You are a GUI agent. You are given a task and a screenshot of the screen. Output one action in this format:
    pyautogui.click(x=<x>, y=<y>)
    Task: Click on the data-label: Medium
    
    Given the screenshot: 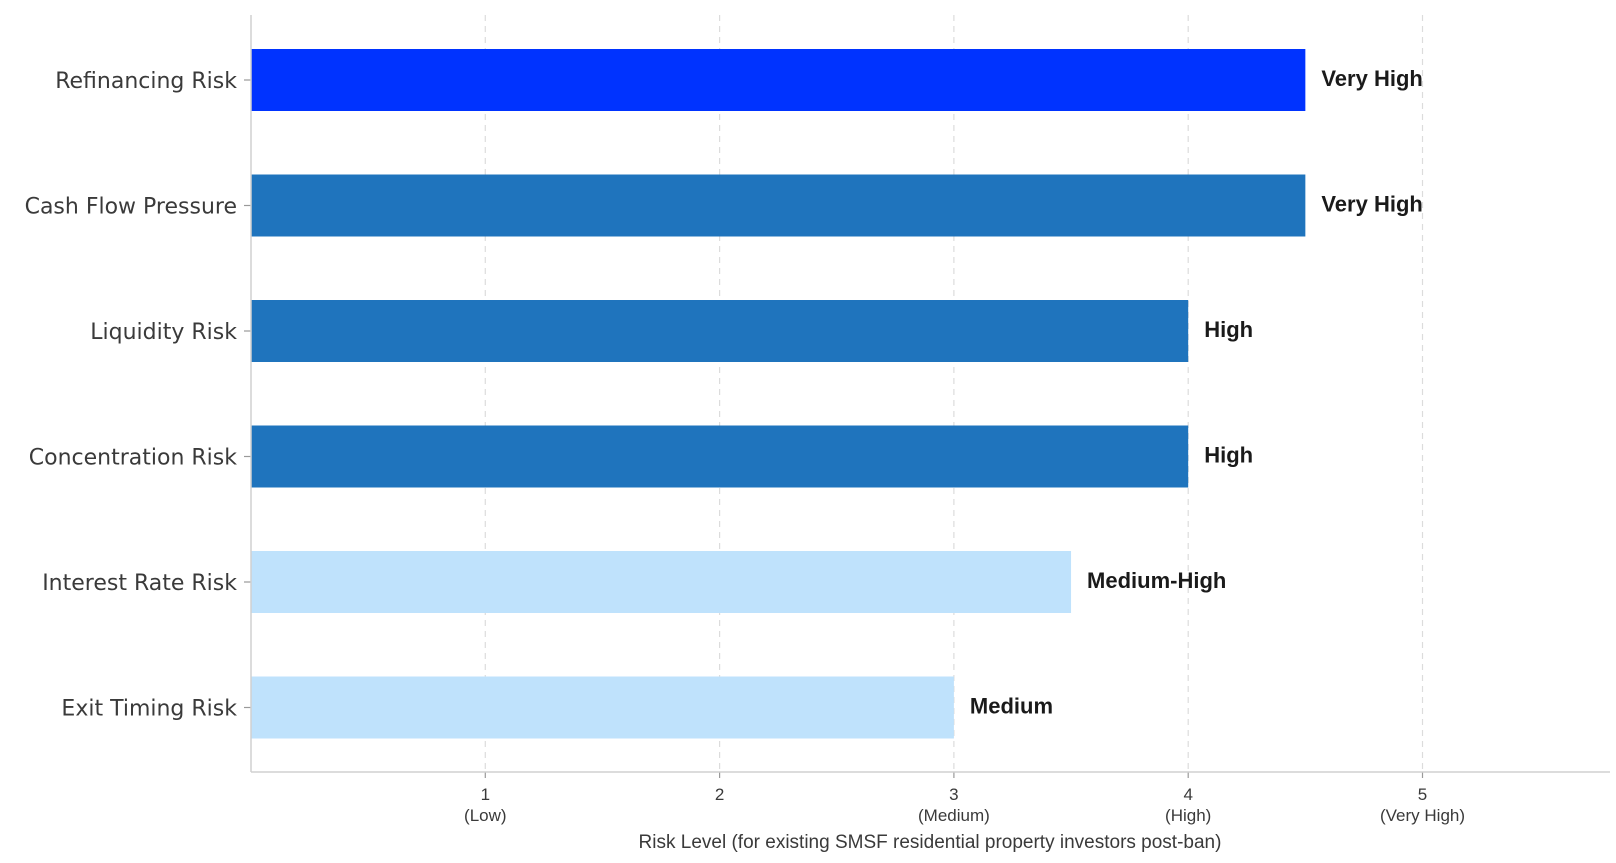 What is the action you would take?
    pyautogui.click(x=1011, y=706)
    